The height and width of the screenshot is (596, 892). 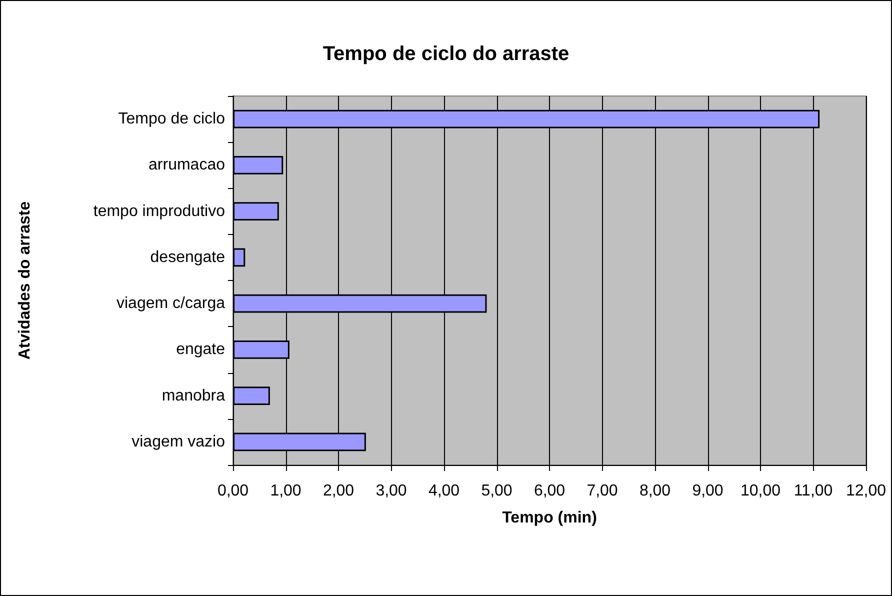 What do you see at coordinates (760, 491) in the screenshot?
I see `x-tick-label: 10,00` at bounding box center [760, 491].